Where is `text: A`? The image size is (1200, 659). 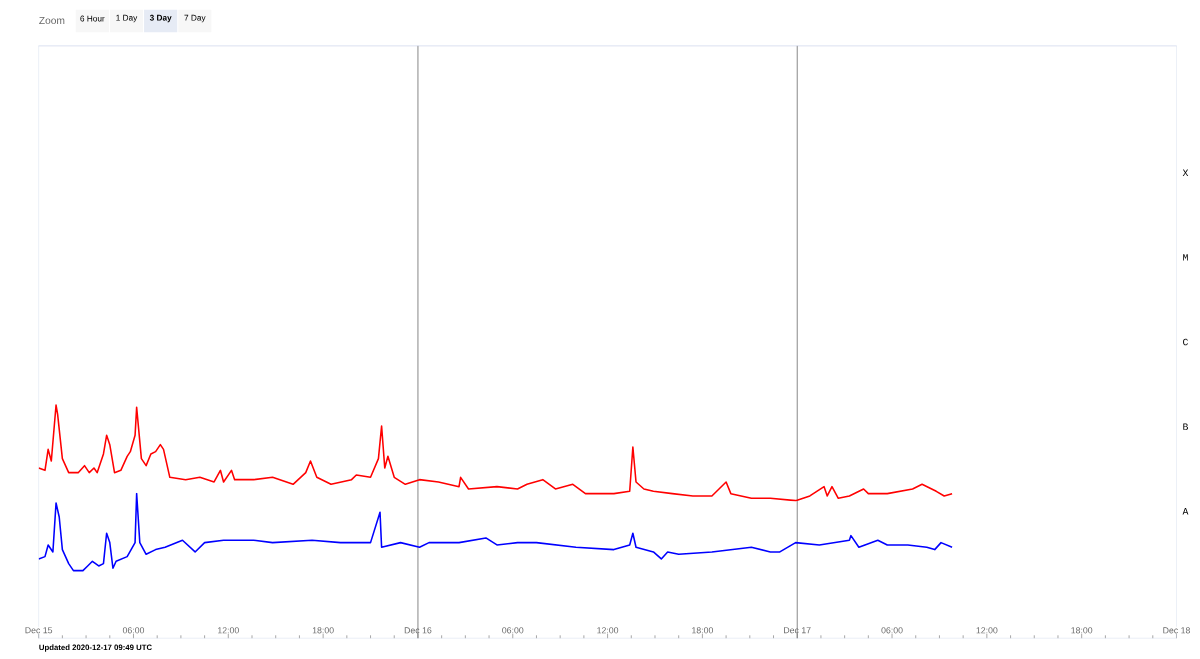 text: A is located at coordinates (1185, 511).